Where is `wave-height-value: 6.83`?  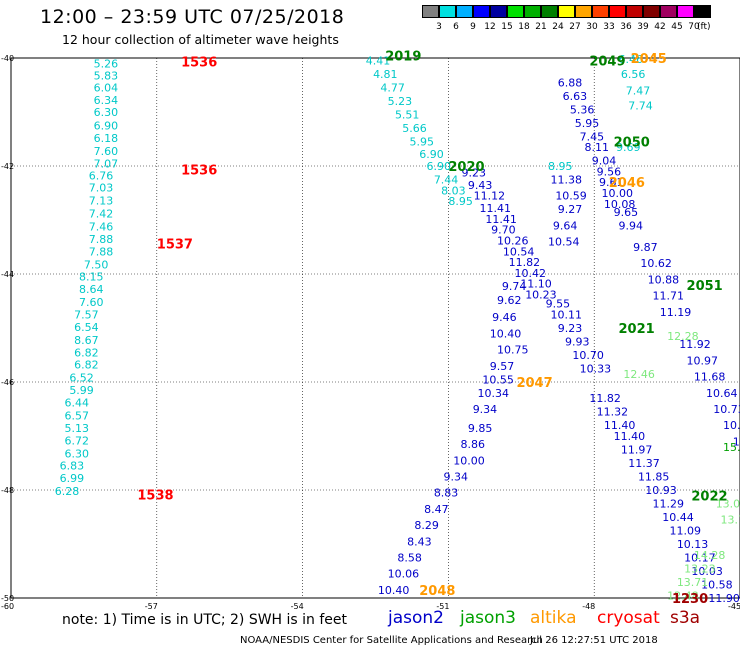
wave-height-value: 6.83 is located at coordinates (72, 466).